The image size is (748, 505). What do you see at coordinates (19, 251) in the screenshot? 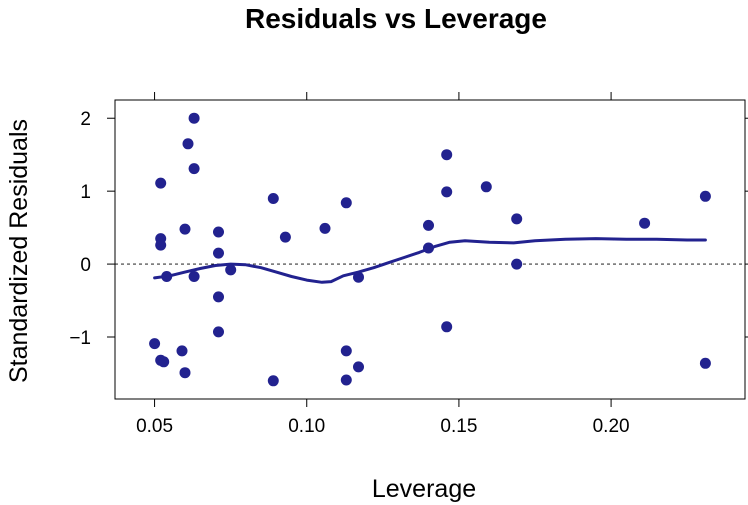
I see `y-axis-label: Standardized Residuals` at bounding box center [19, 251].